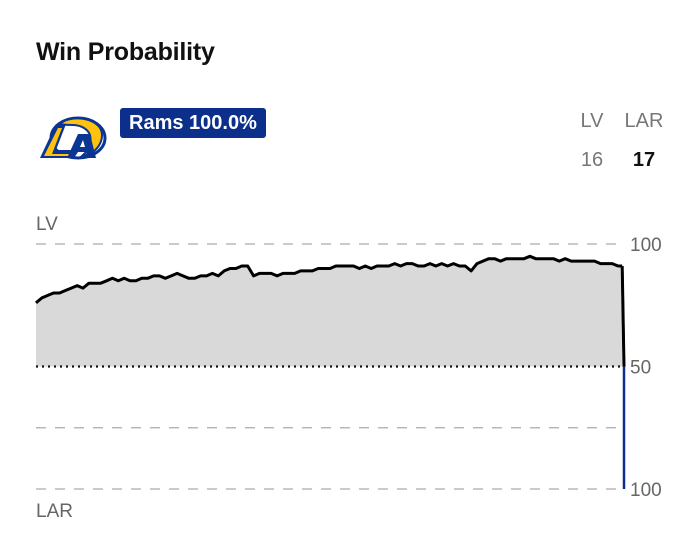 The width and height of the screenshot is (700, 557). What do you see at coordinates (592, 160) in the screenshot?
I see `team-score-lv: 16` at bounding box center [592, 160].